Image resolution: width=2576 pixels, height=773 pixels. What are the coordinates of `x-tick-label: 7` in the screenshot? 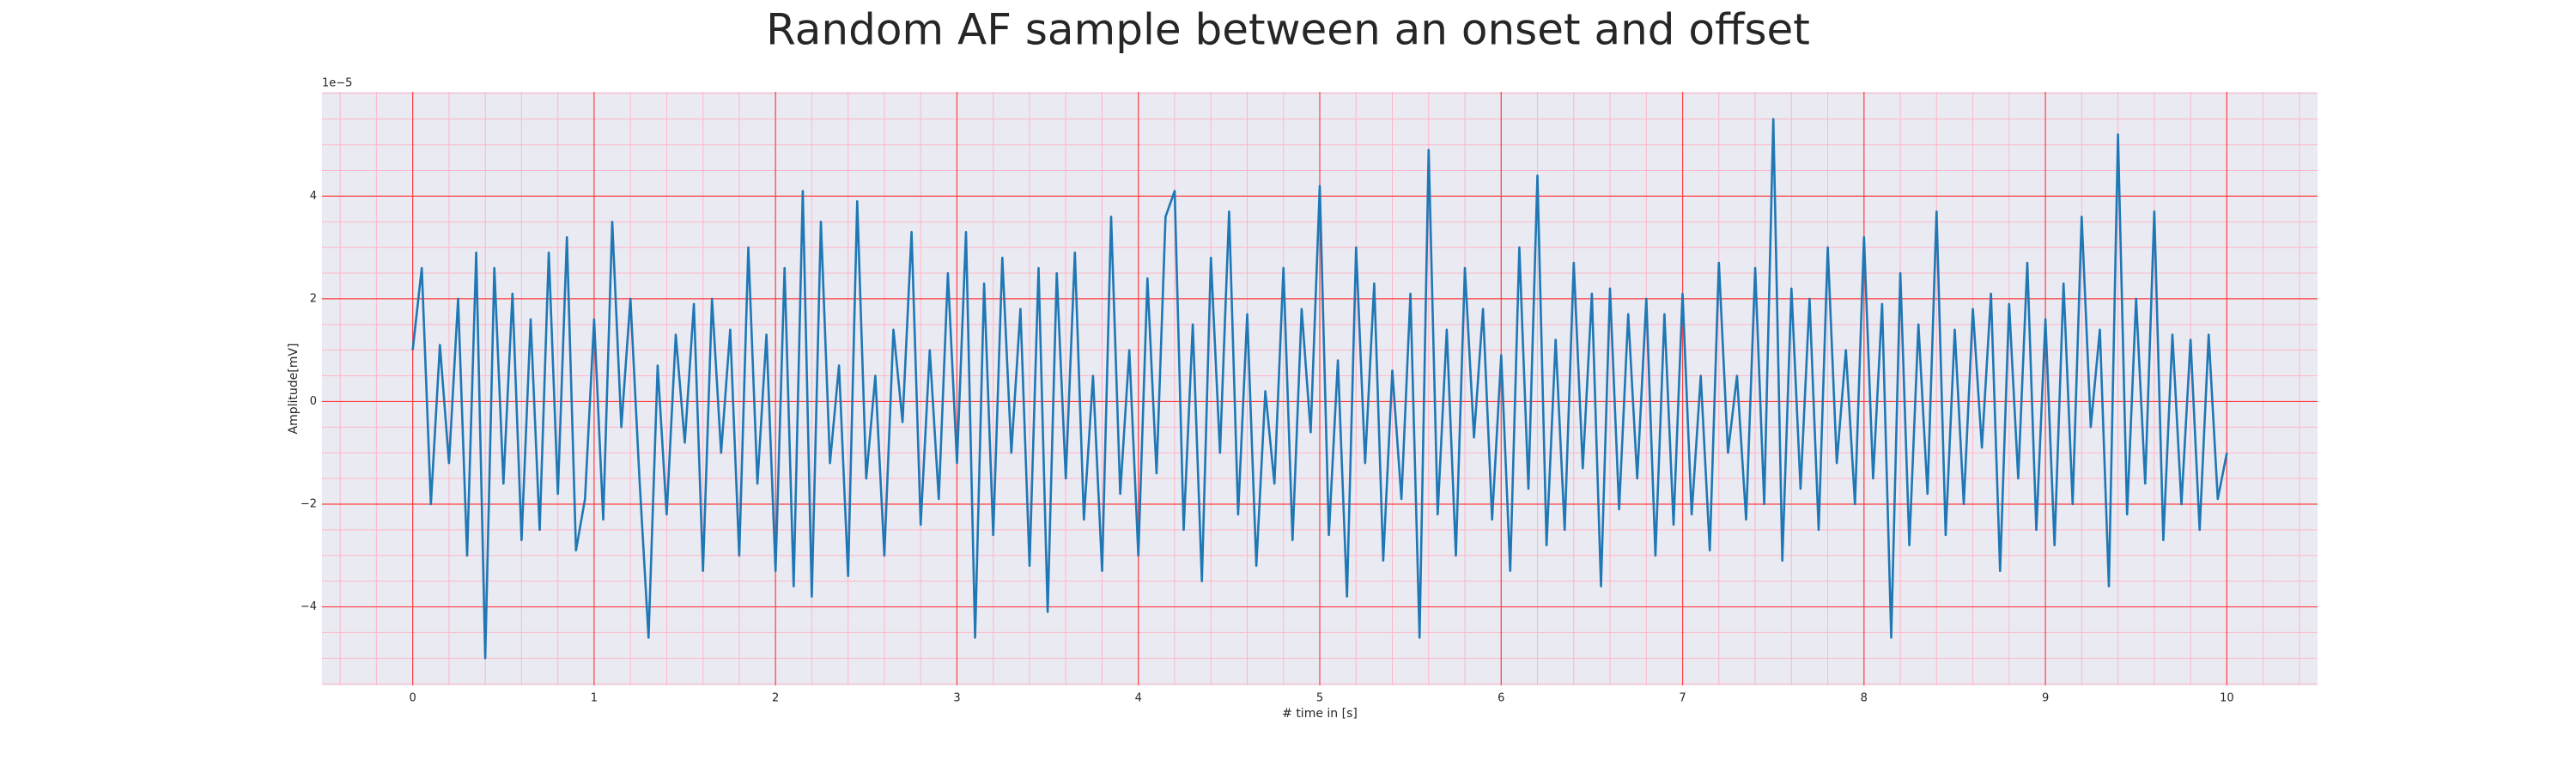 It's located at (1682, 698).